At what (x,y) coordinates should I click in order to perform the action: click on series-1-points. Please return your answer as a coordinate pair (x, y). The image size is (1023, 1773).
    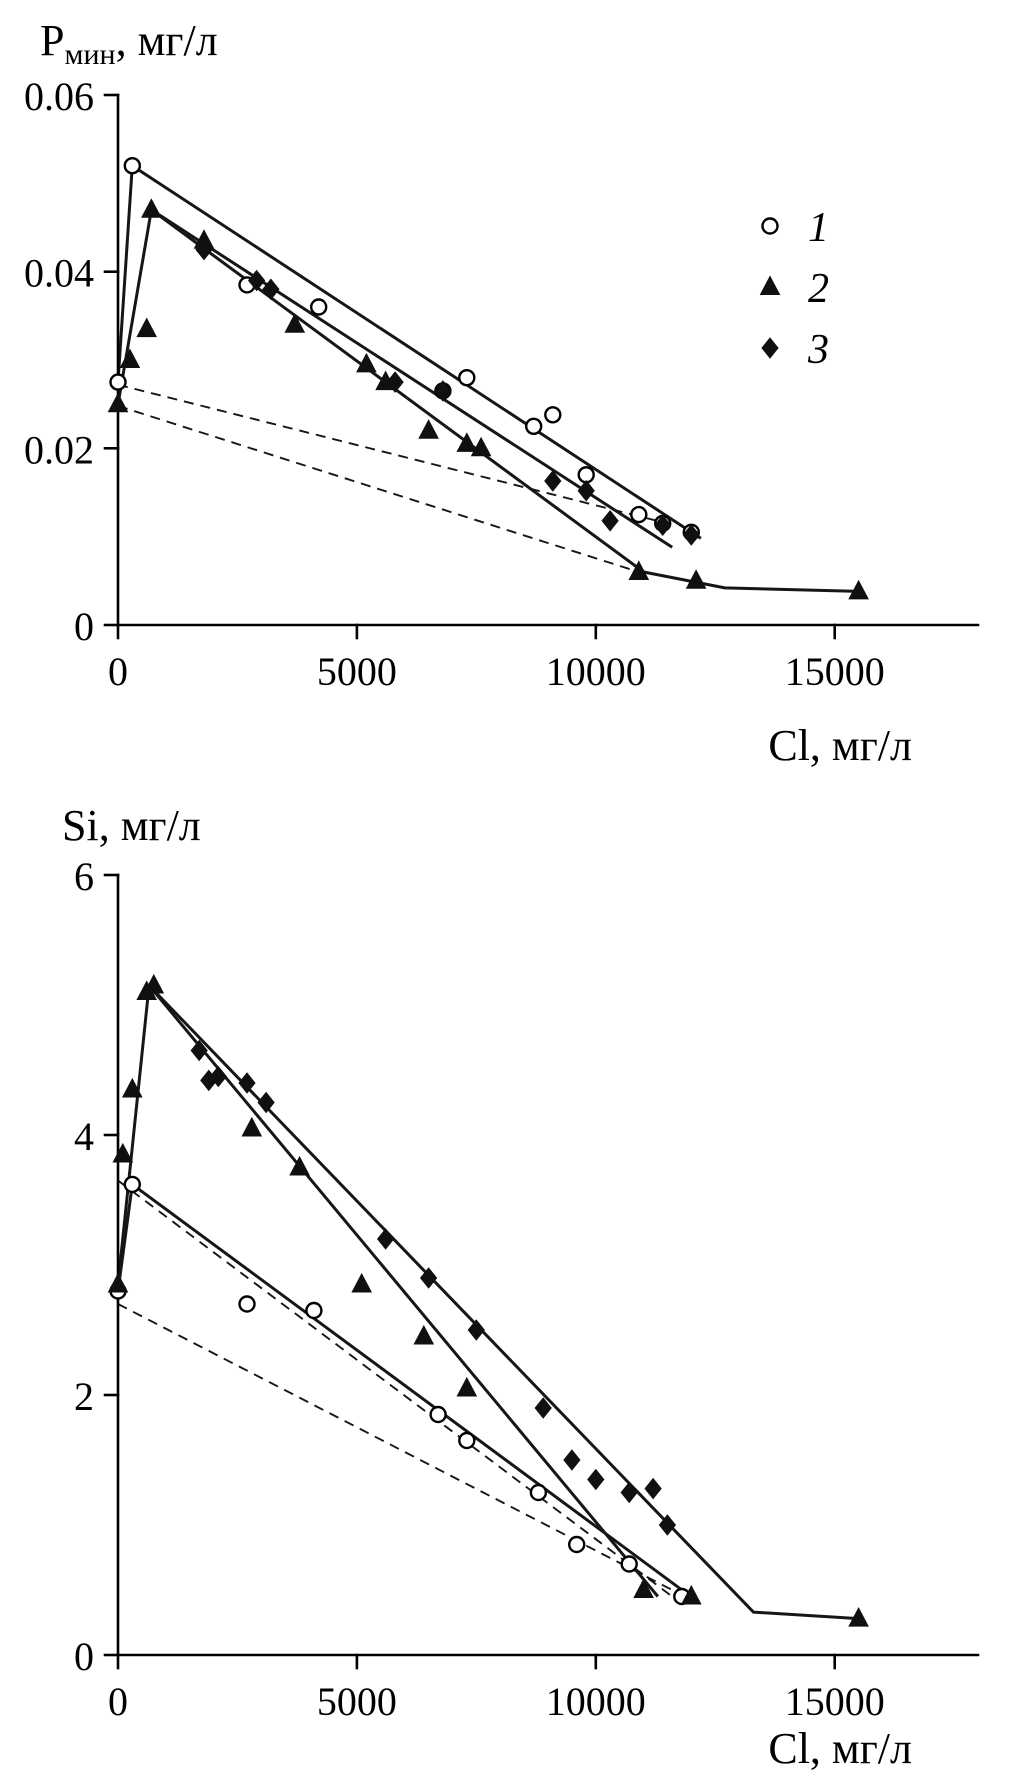
    Looking at the image, I should click on (400, 1390).